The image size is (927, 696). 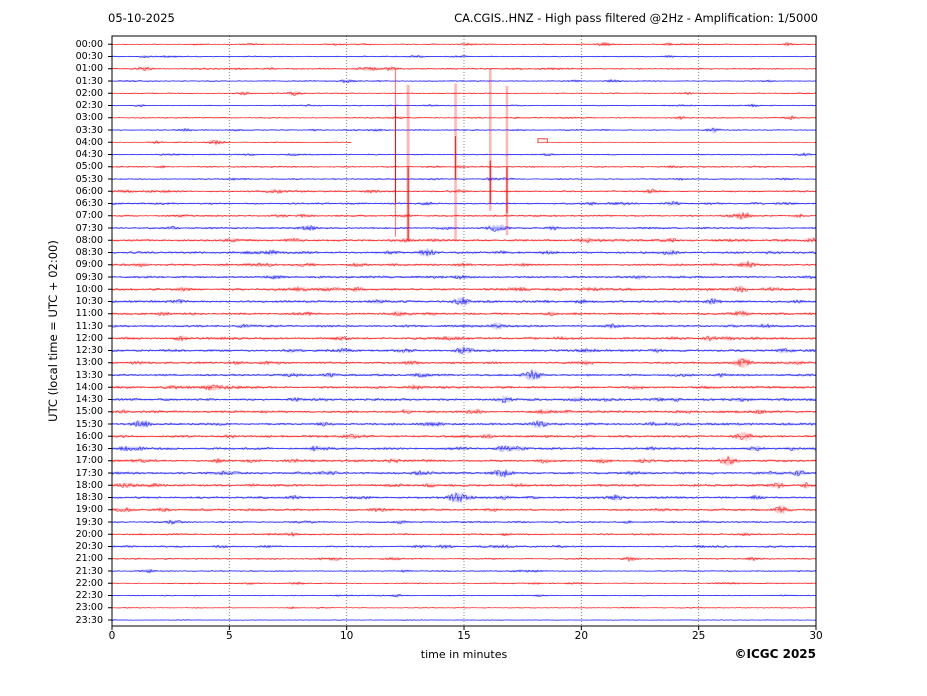 What do you see at coordinates (89, 93) in the screenshot?
I see `y-tick-label: 02:00` at bounding box center [89, 93].